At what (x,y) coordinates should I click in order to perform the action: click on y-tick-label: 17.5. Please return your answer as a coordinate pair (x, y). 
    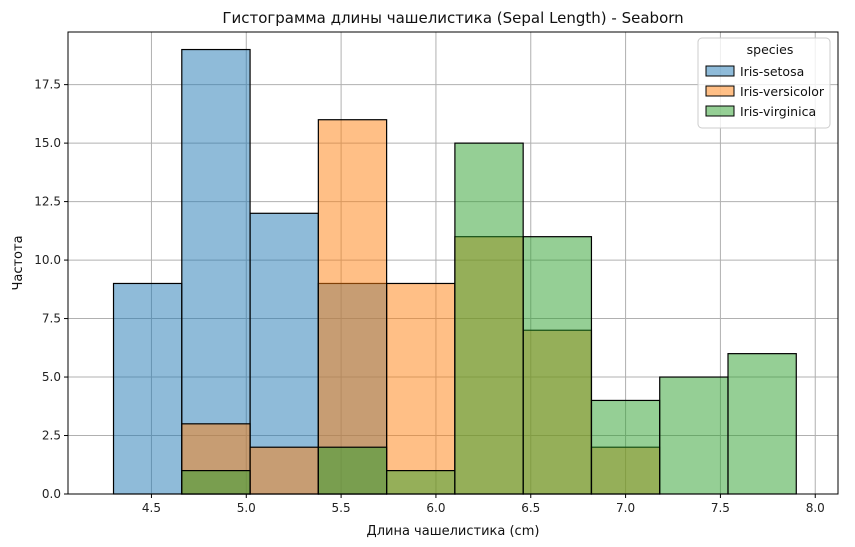
    Looking at the image, I should click on (47, 85).